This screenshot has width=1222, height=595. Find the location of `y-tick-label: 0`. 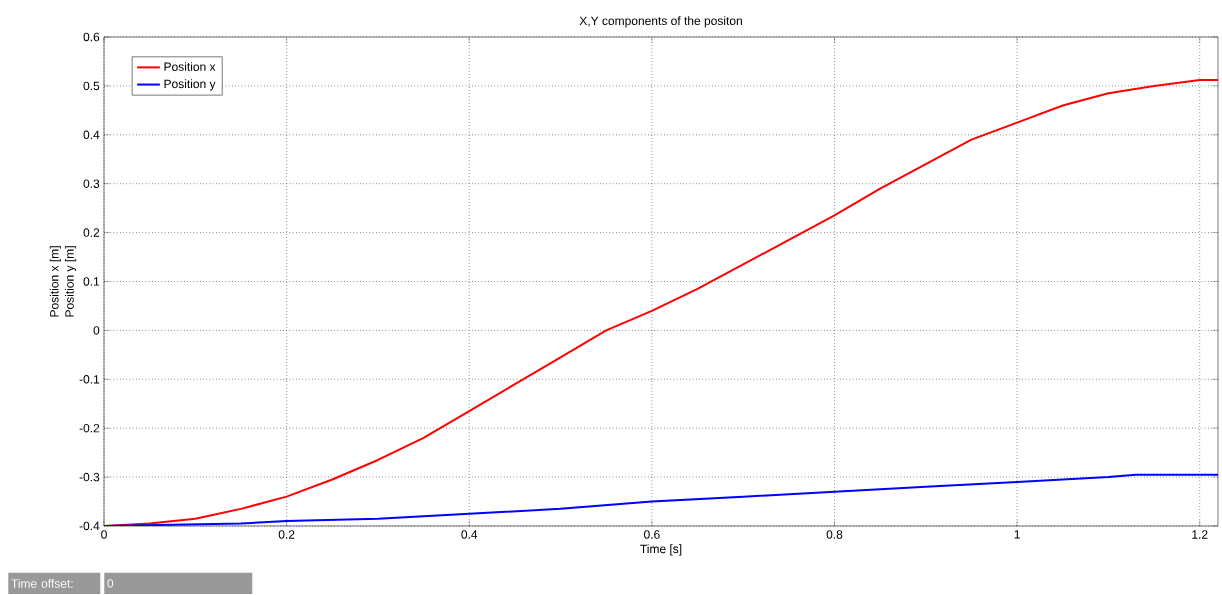

y-tick-label: 0 is located at coordinates (96, 330).